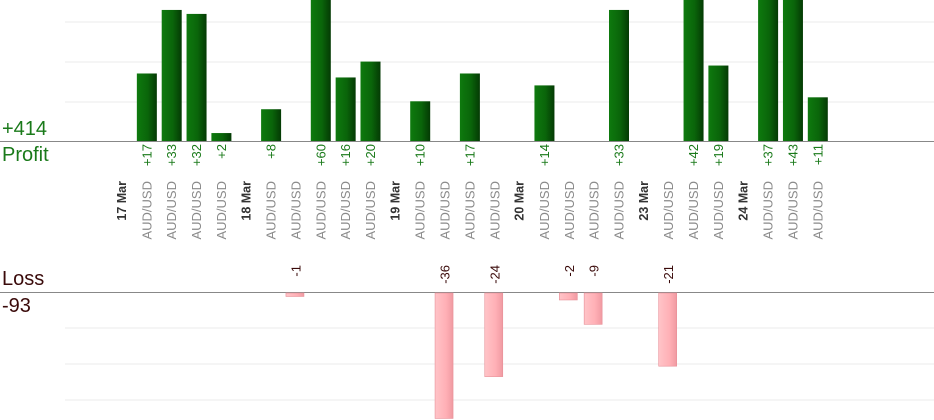 This screenshot has width=934, height=420. Describe the element at coordinates (494, 274) in the screenshot. I see `loss-value-label: -24` at that location.